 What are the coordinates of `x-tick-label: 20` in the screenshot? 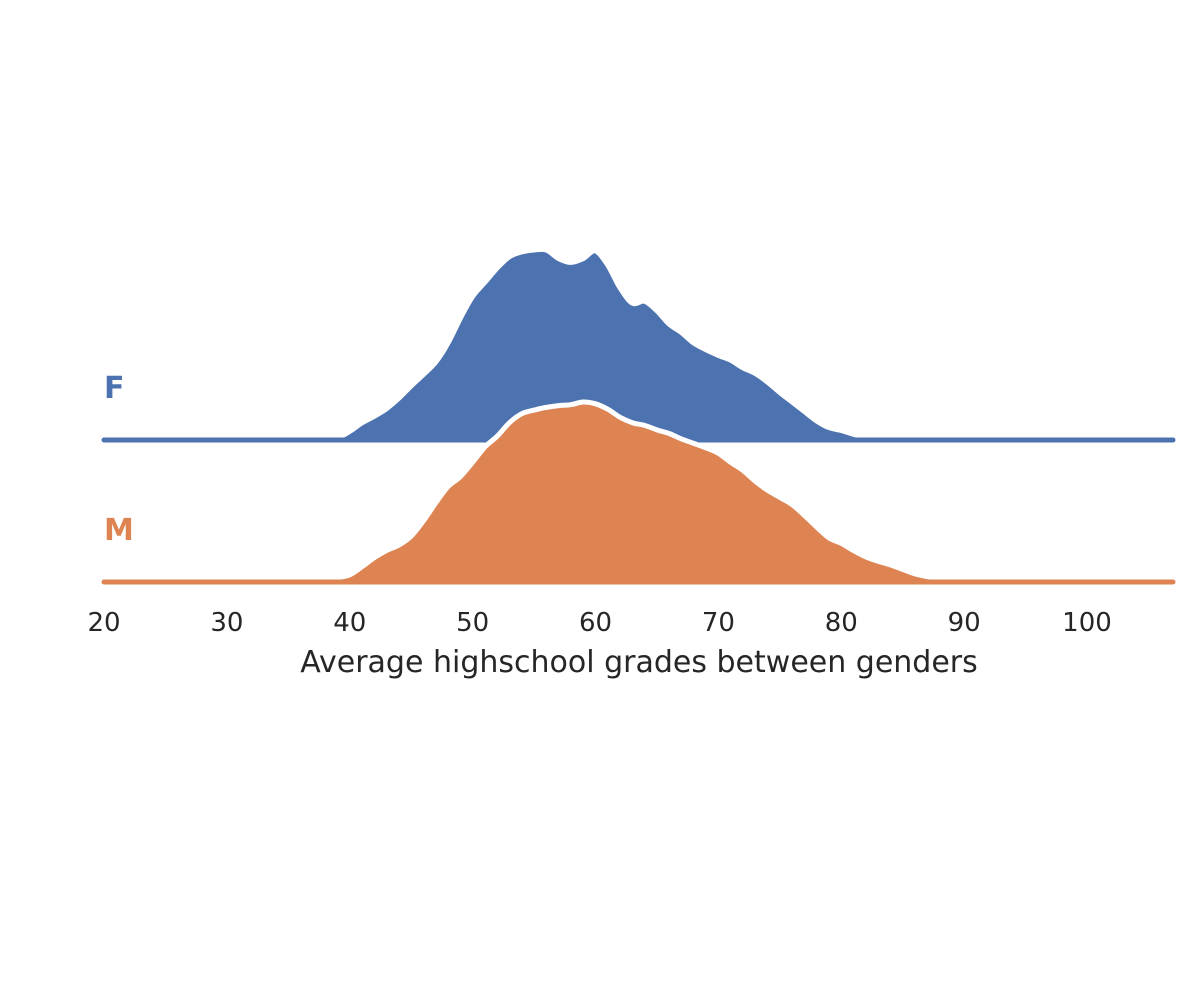 It's located at (103, 623).